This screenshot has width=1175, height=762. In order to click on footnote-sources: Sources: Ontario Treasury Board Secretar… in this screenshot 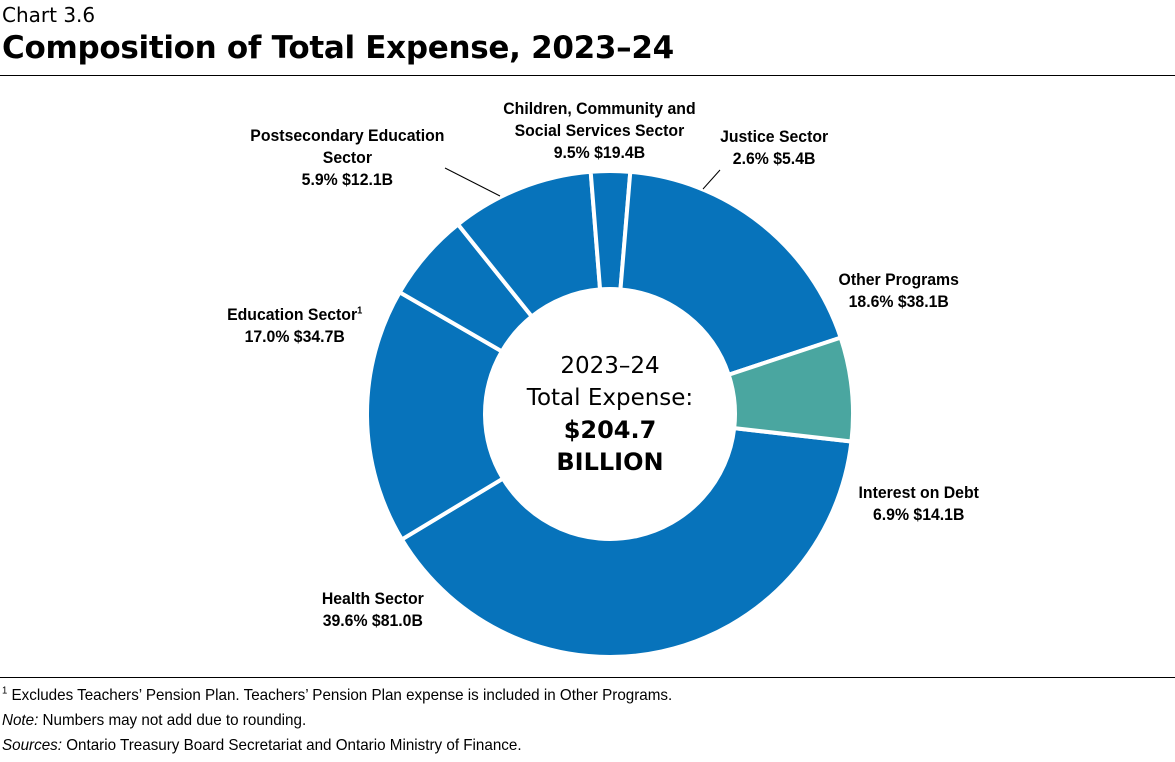, I will do `click(262, 745)`.